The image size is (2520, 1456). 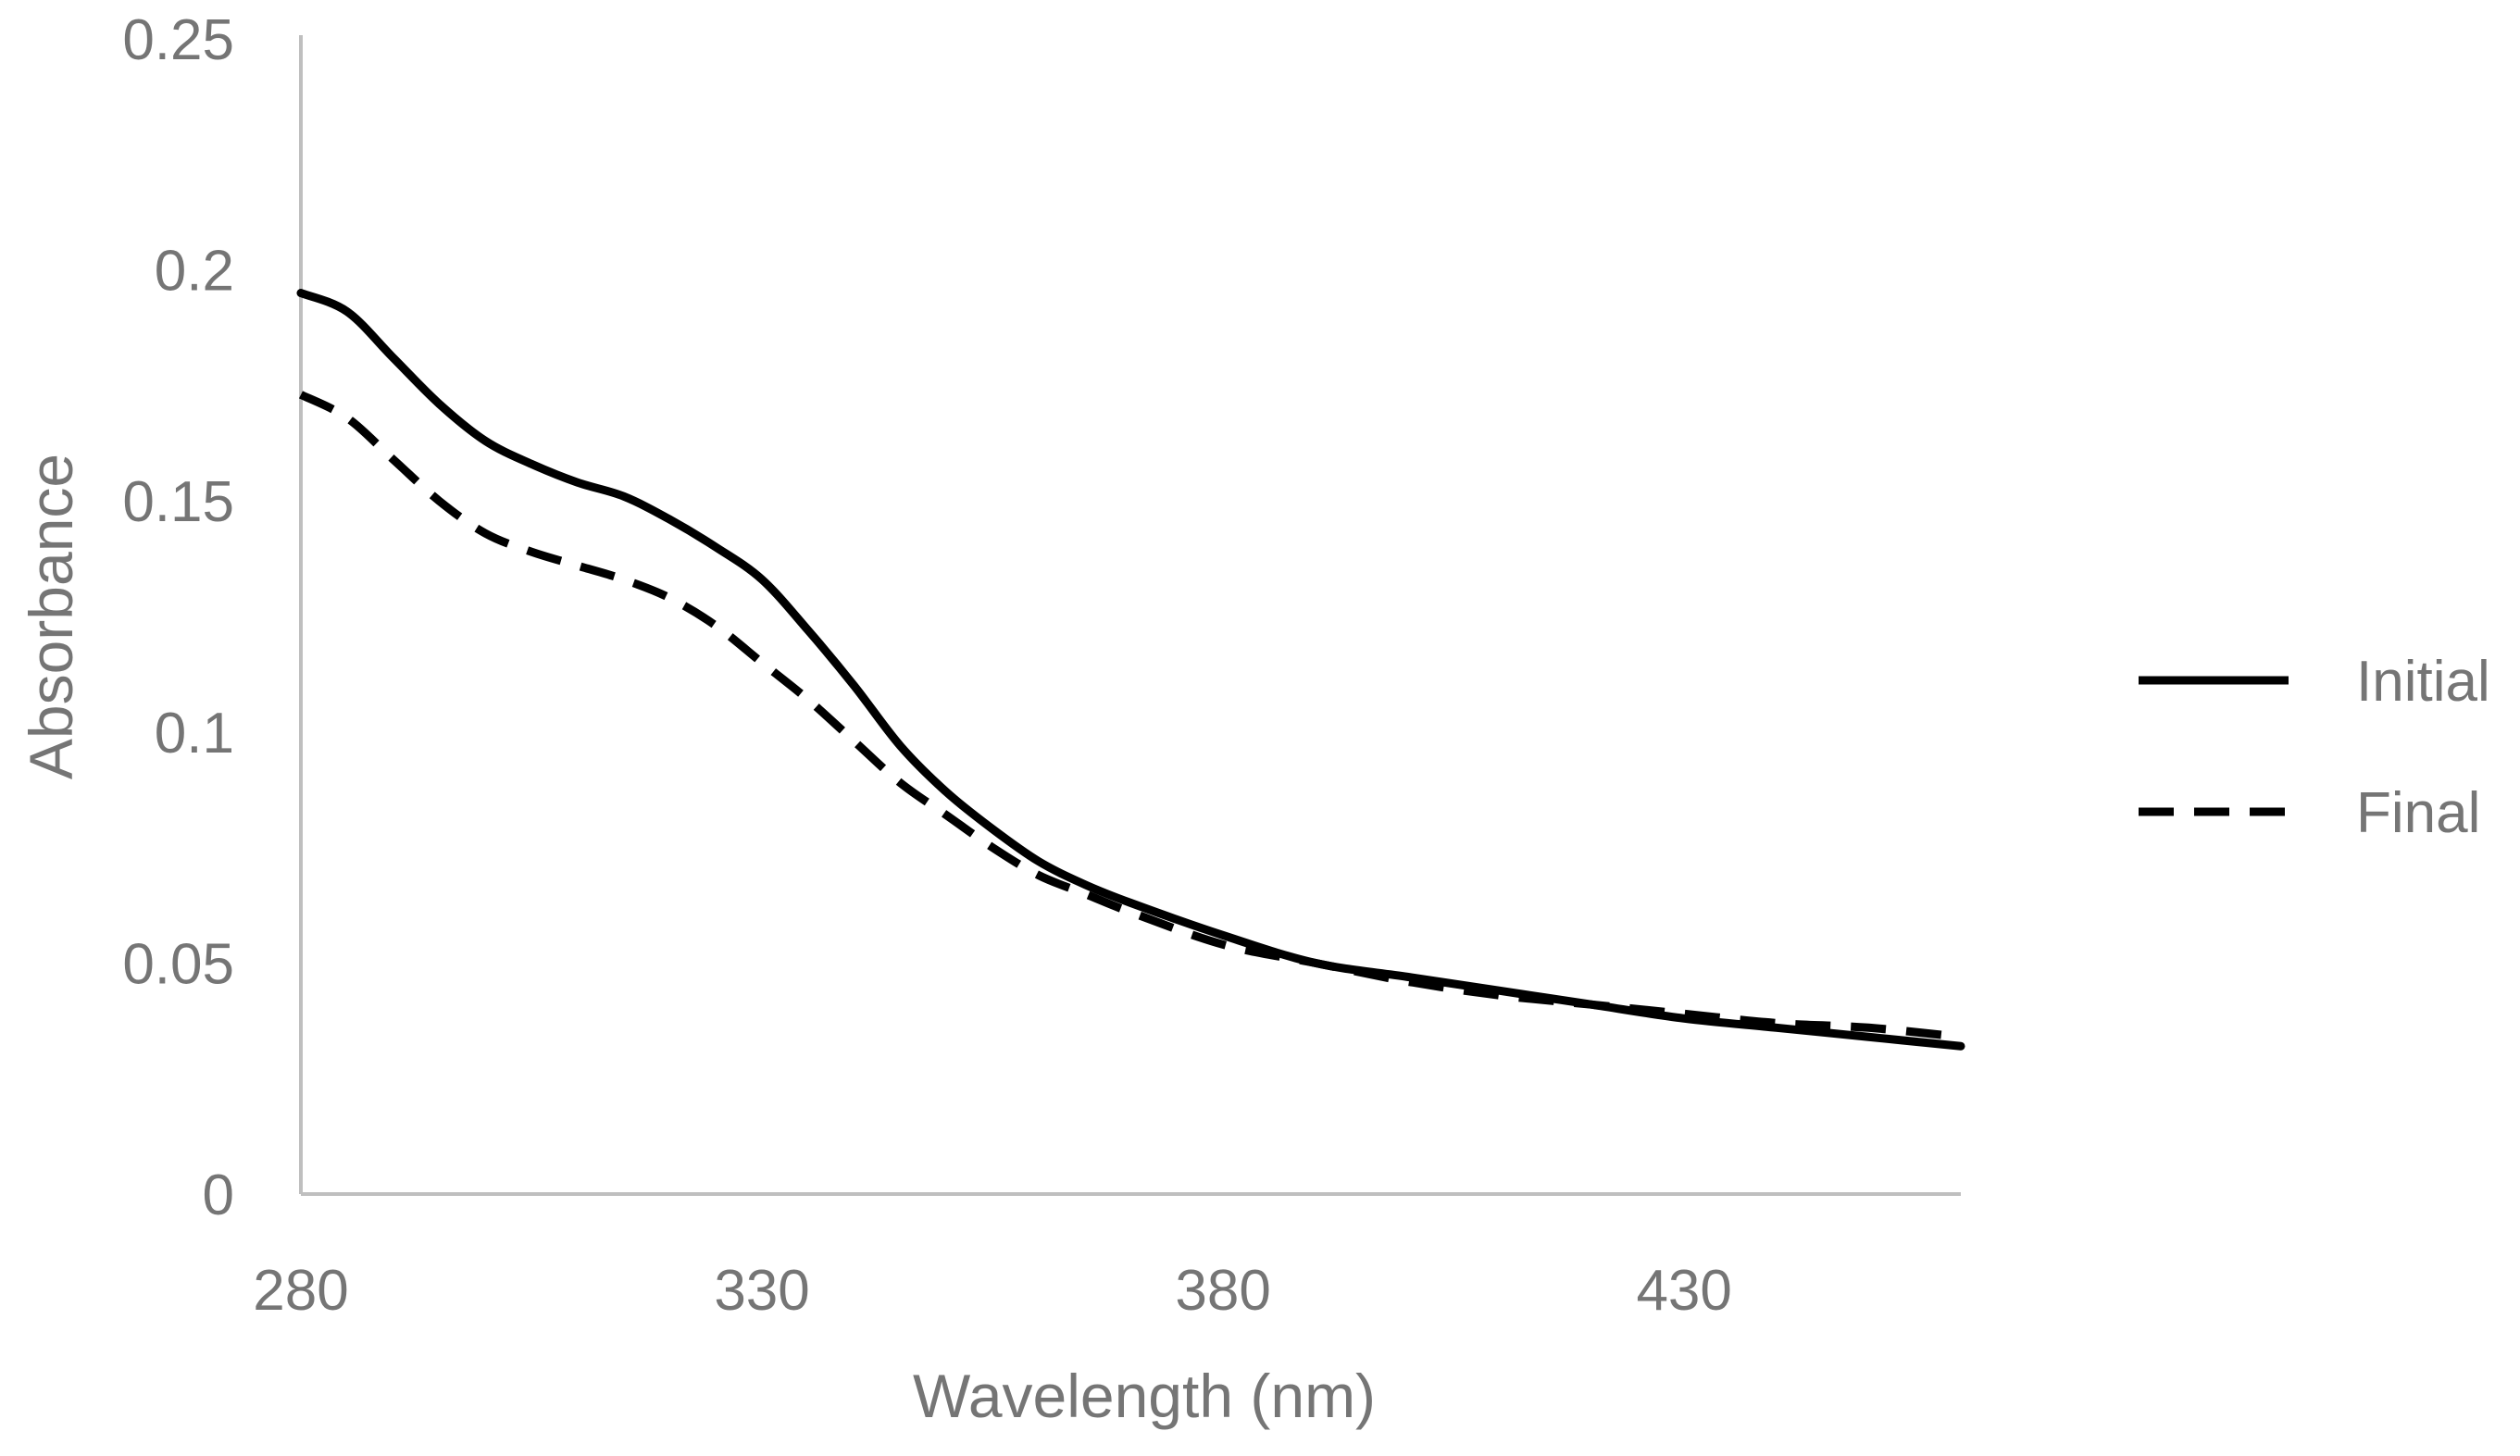 What do you see at coordinates (194, 733) in the screenshot?
I see `y-tick-label: 0.1` at bounding box center [194, 733].